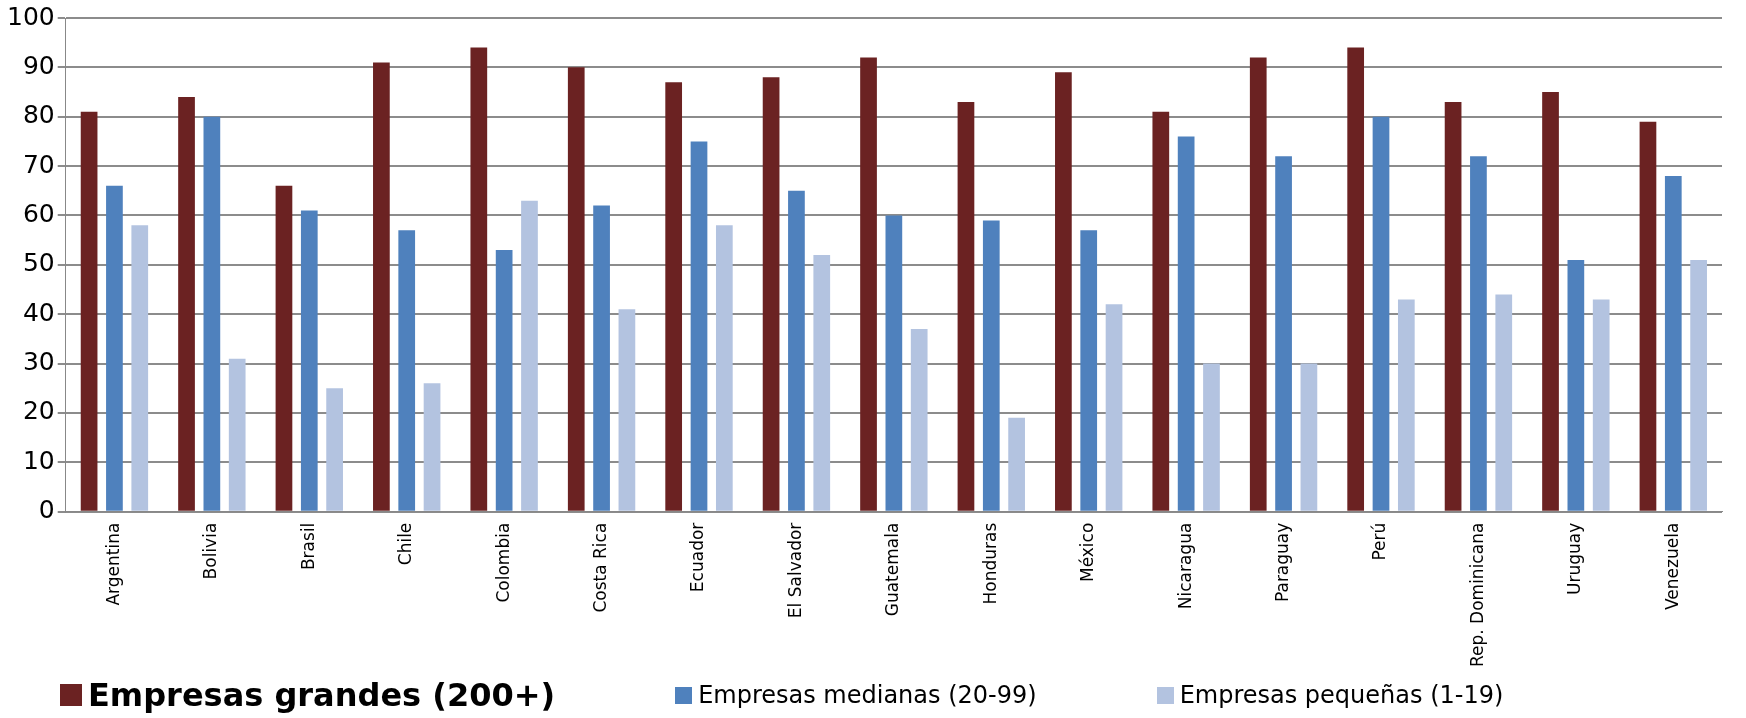  I want to click on x-tick-label: Perú, so click(1379, 541).